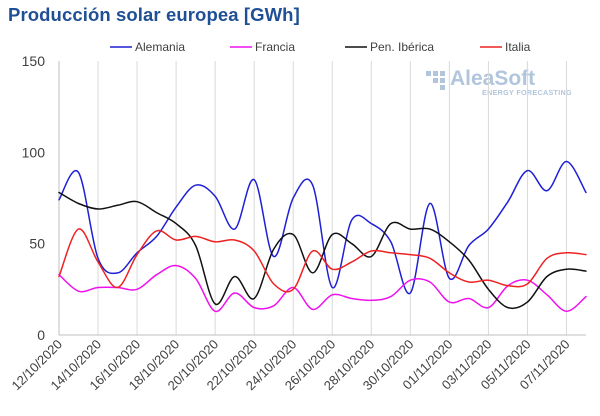  I want to click on legend-label-francia: Francia, so click(275, 47).